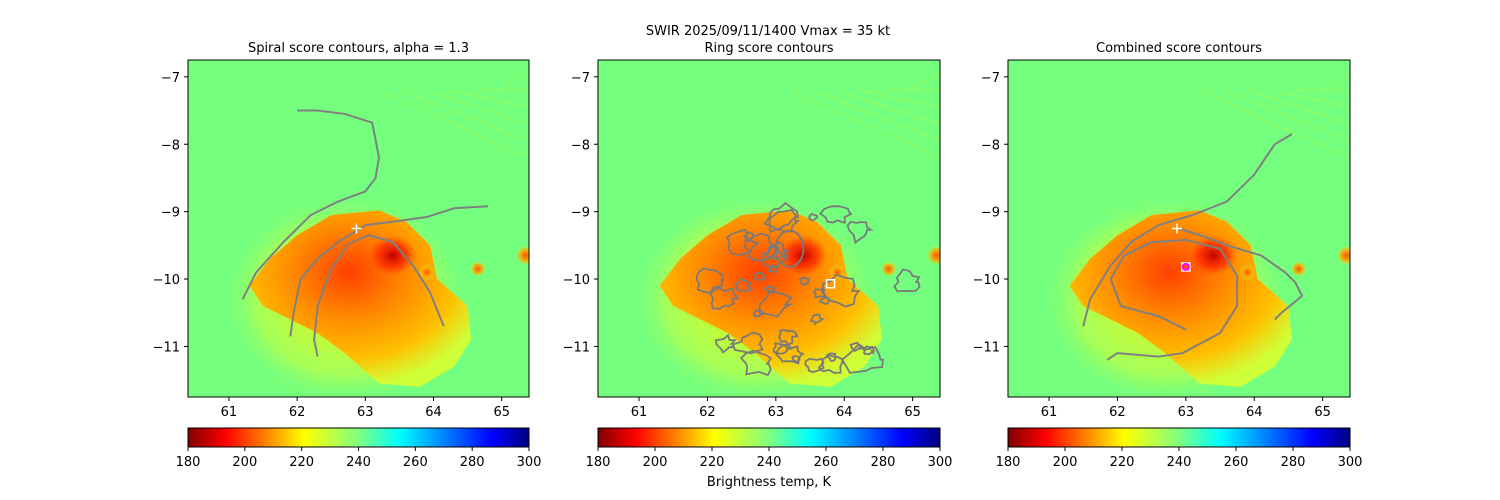  I want to click on combined-max-marker, so click(1185, 266).